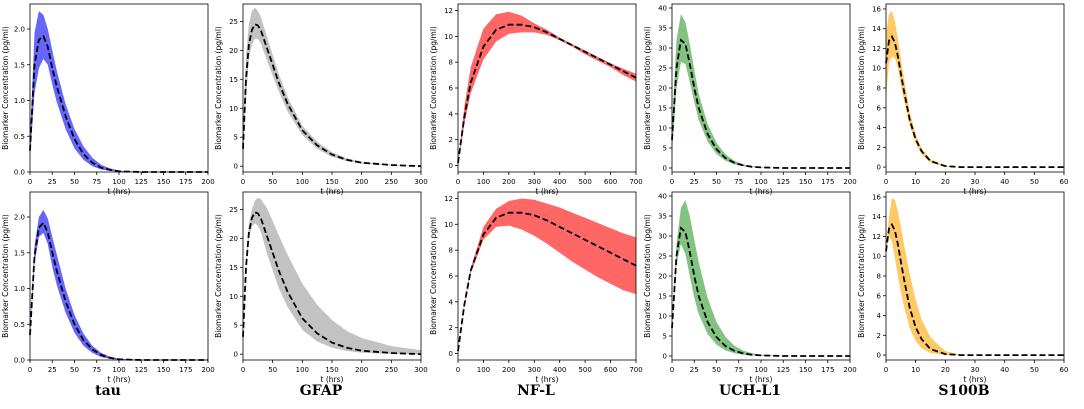  Describe the element at coordinates (19, 325) in the screenshot. I see `y-tick-label: 0.5` at that location.